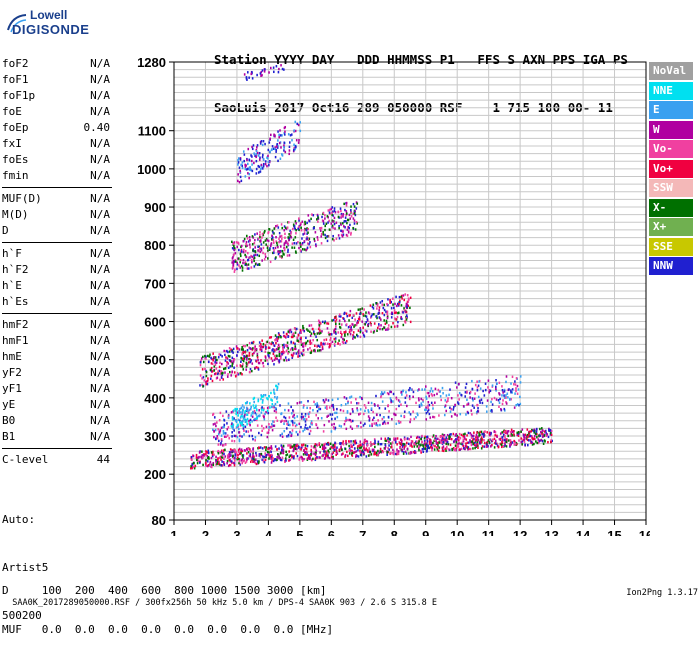 This screenshot has height=649, width=700. What do you see at coordinates (671, 169) in the screenshot?
I see `polarization-legend: NoVal NNE E W Vo- Vo+ SSW X- X+ SSE NNW` at bounding box center [671, 169].